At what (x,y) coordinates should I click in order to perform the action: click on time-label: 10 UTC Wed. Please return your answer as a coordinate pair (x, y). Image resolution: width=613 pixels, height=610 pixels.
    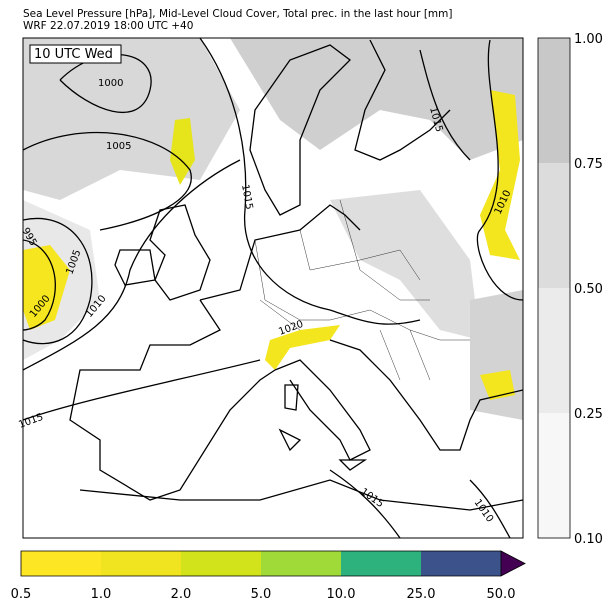
    Looking at the image, I should click on (73, 54).